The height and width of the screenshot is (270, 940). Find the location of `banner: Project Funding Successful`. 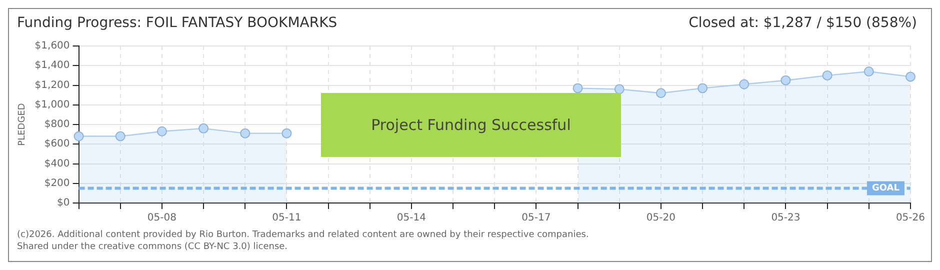

banner: Project Funding Successful is located at coordinates (471, 125).